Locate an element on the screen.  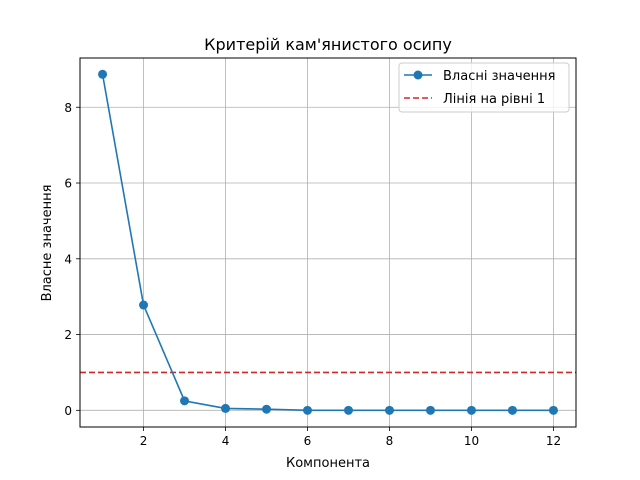
legend-reference-label: Лінія на рівні 1 is located at coordinates (494, 99).